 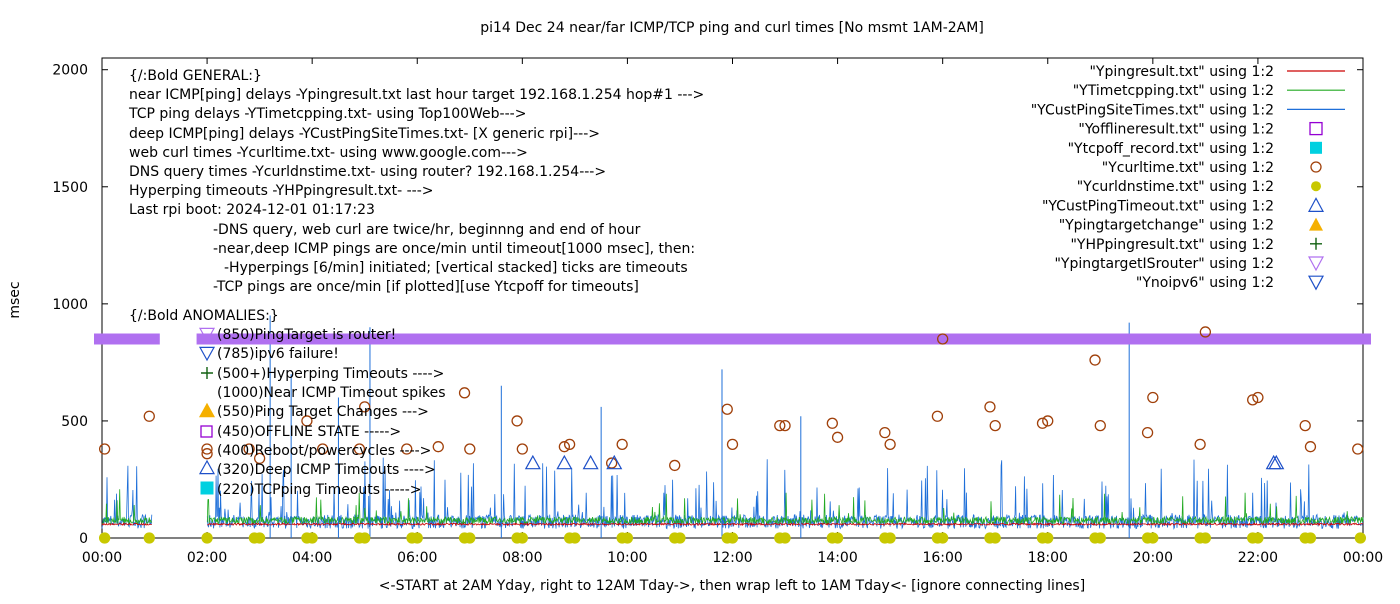 I want to click on offline-glyph, so click(x=206, y=431).